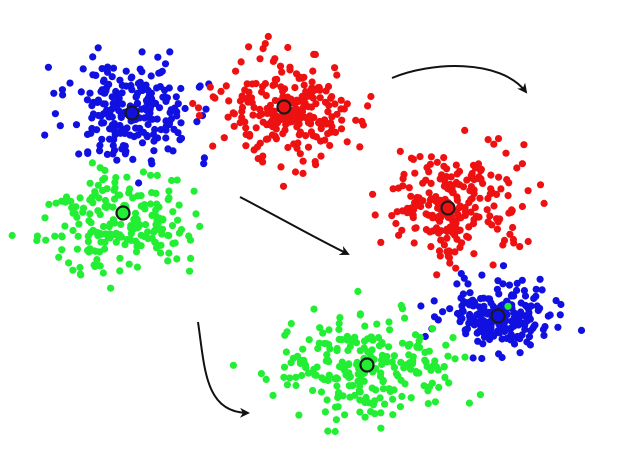  Describe the element at coordinates (132, 113) in the screenshot. I see `centroid-marker` at that location.